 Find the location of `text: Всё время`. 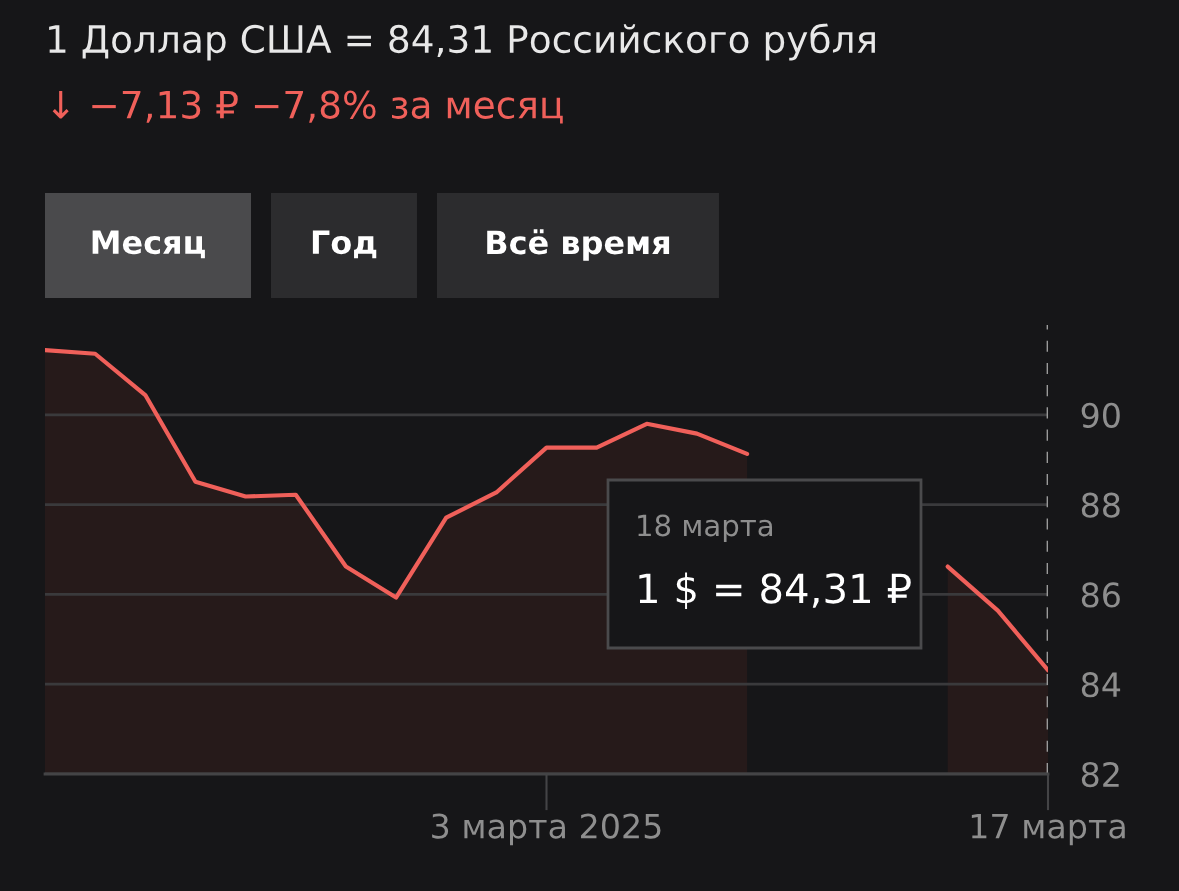

text: Всё время is located at coordinates (578, 245).